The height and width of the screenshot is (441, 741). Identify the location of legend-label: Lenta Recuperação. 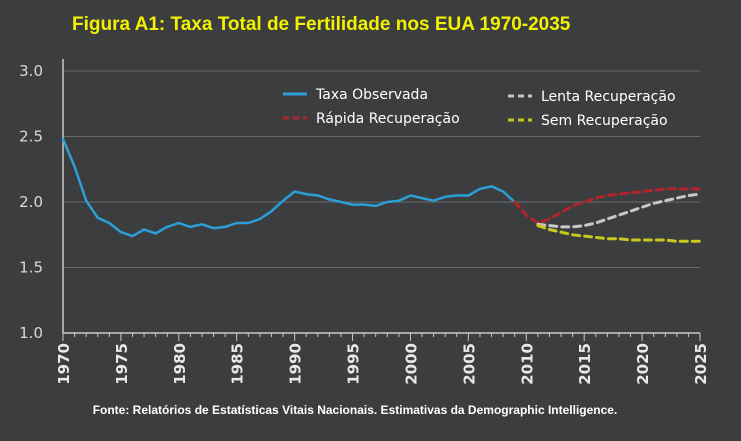
(608, 97).